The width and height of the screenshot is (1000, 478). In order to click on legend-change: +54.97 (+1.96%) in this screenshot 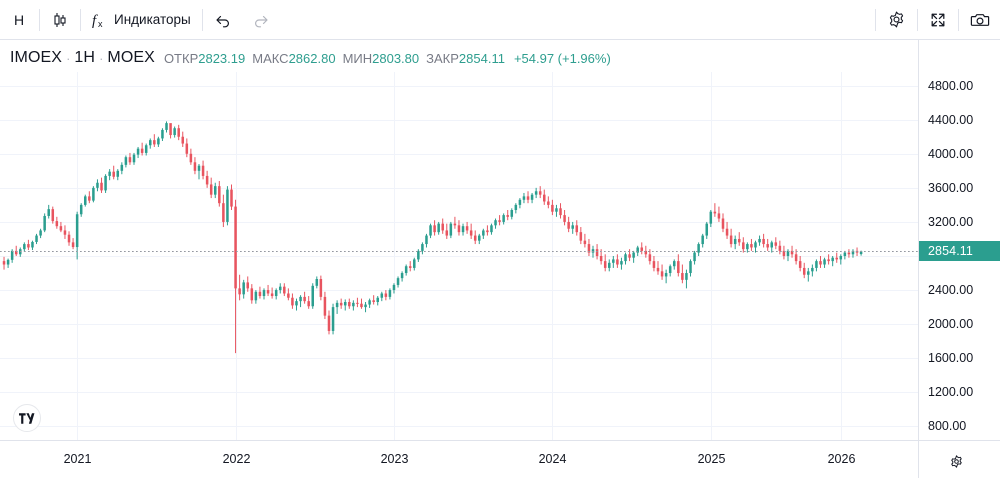, I will do `click(562, 58)`.